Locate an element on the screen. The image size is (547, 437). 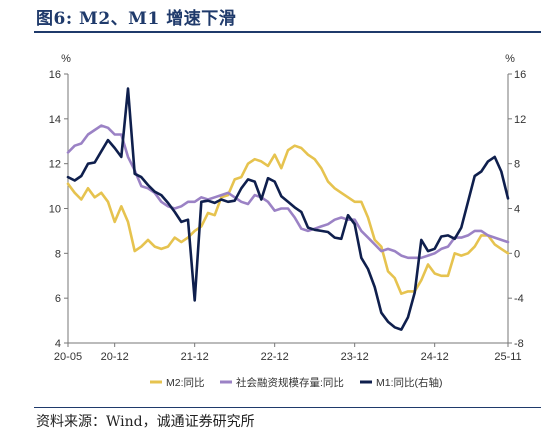
legend-label-m1: M1:同比(右轴) is located at coordinates (409, 382).